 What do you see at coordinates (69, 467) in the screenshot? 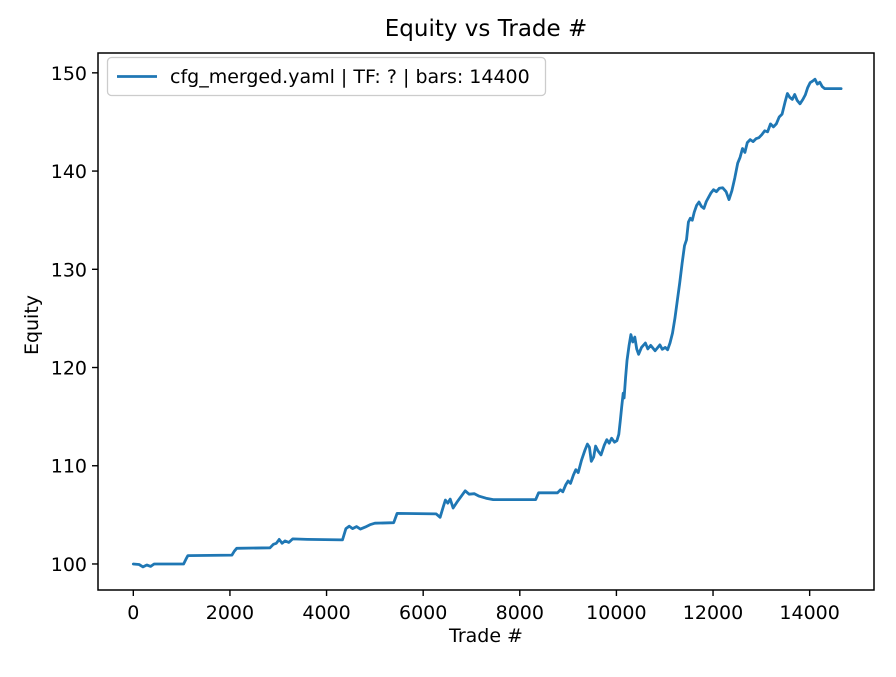
I see `y-tick-label: 110` at bounding box center [69, 467].